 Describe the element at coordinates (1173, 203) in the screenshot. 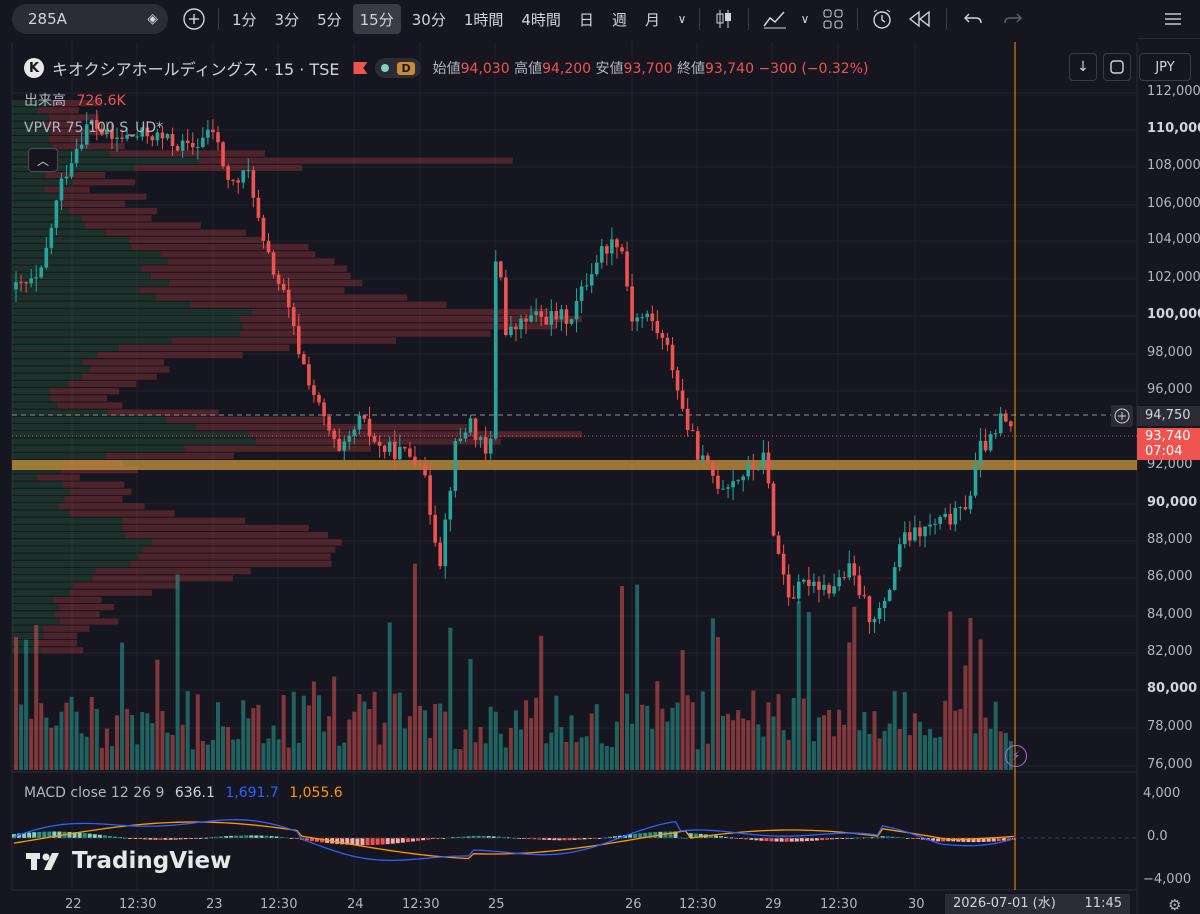

I see `price-tick: 106,000` at that location.